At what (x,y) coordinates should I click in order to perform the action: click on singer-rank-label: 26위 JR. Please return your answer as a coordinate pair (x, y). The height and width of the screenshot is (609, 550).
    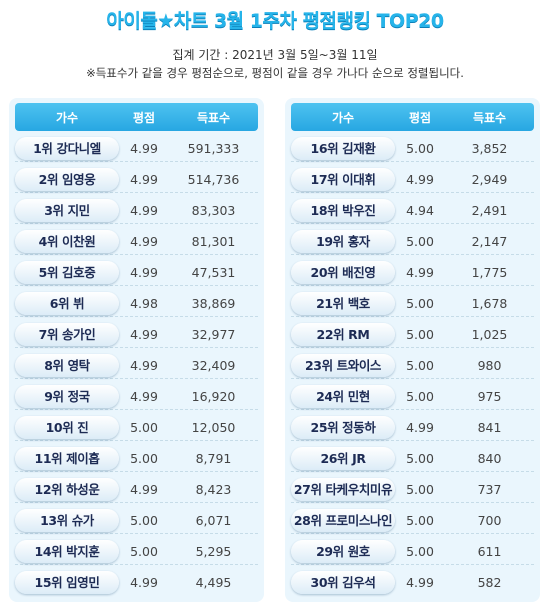
    Looking at the image, I should click on (343, 458).